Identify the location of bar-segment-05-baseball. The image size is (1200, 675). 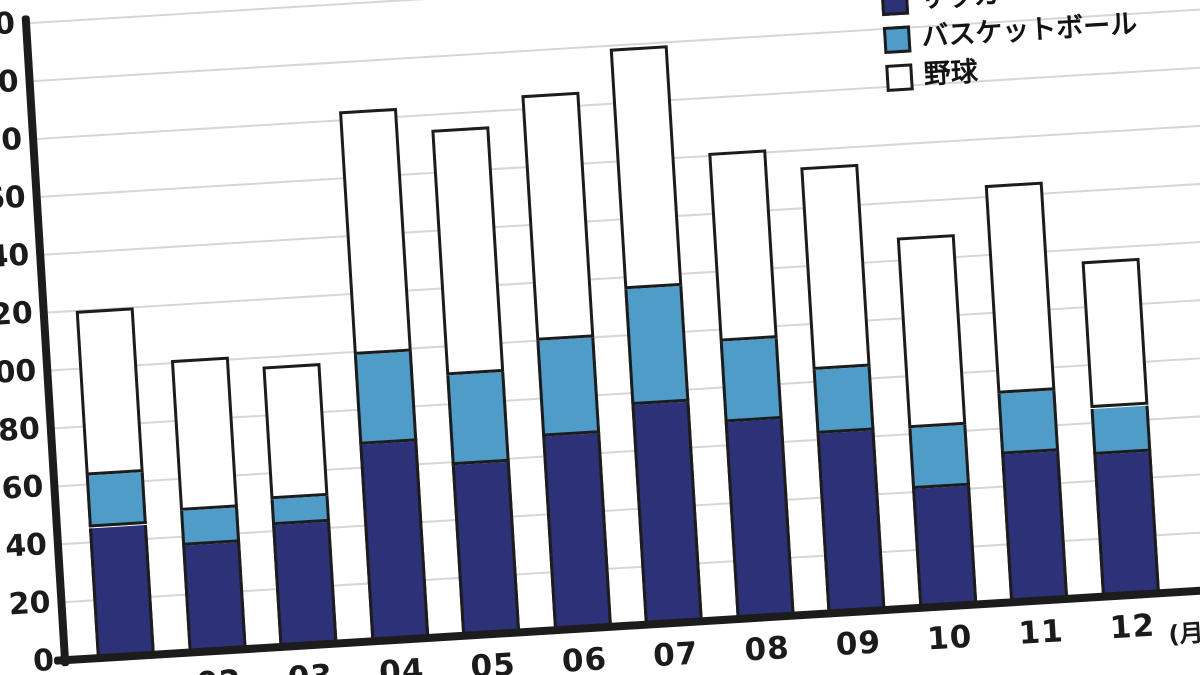
(468, 250).